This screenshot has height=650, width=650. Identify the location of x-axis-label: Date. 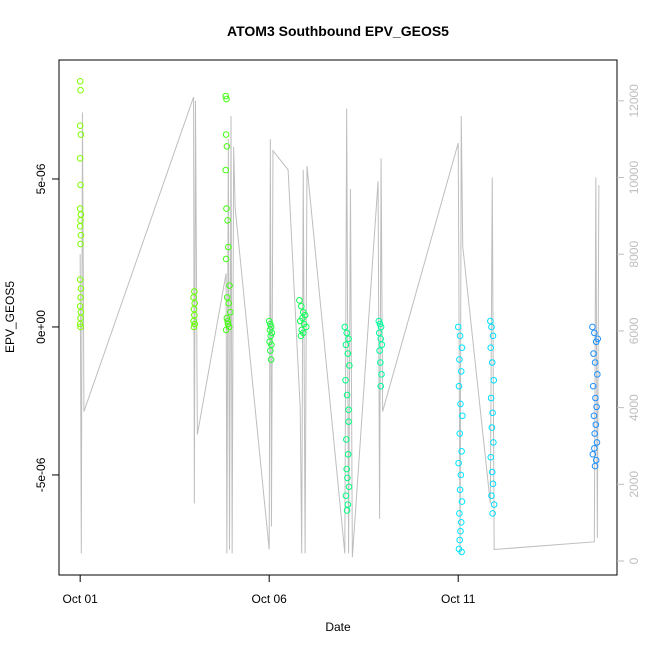
(338, 627).